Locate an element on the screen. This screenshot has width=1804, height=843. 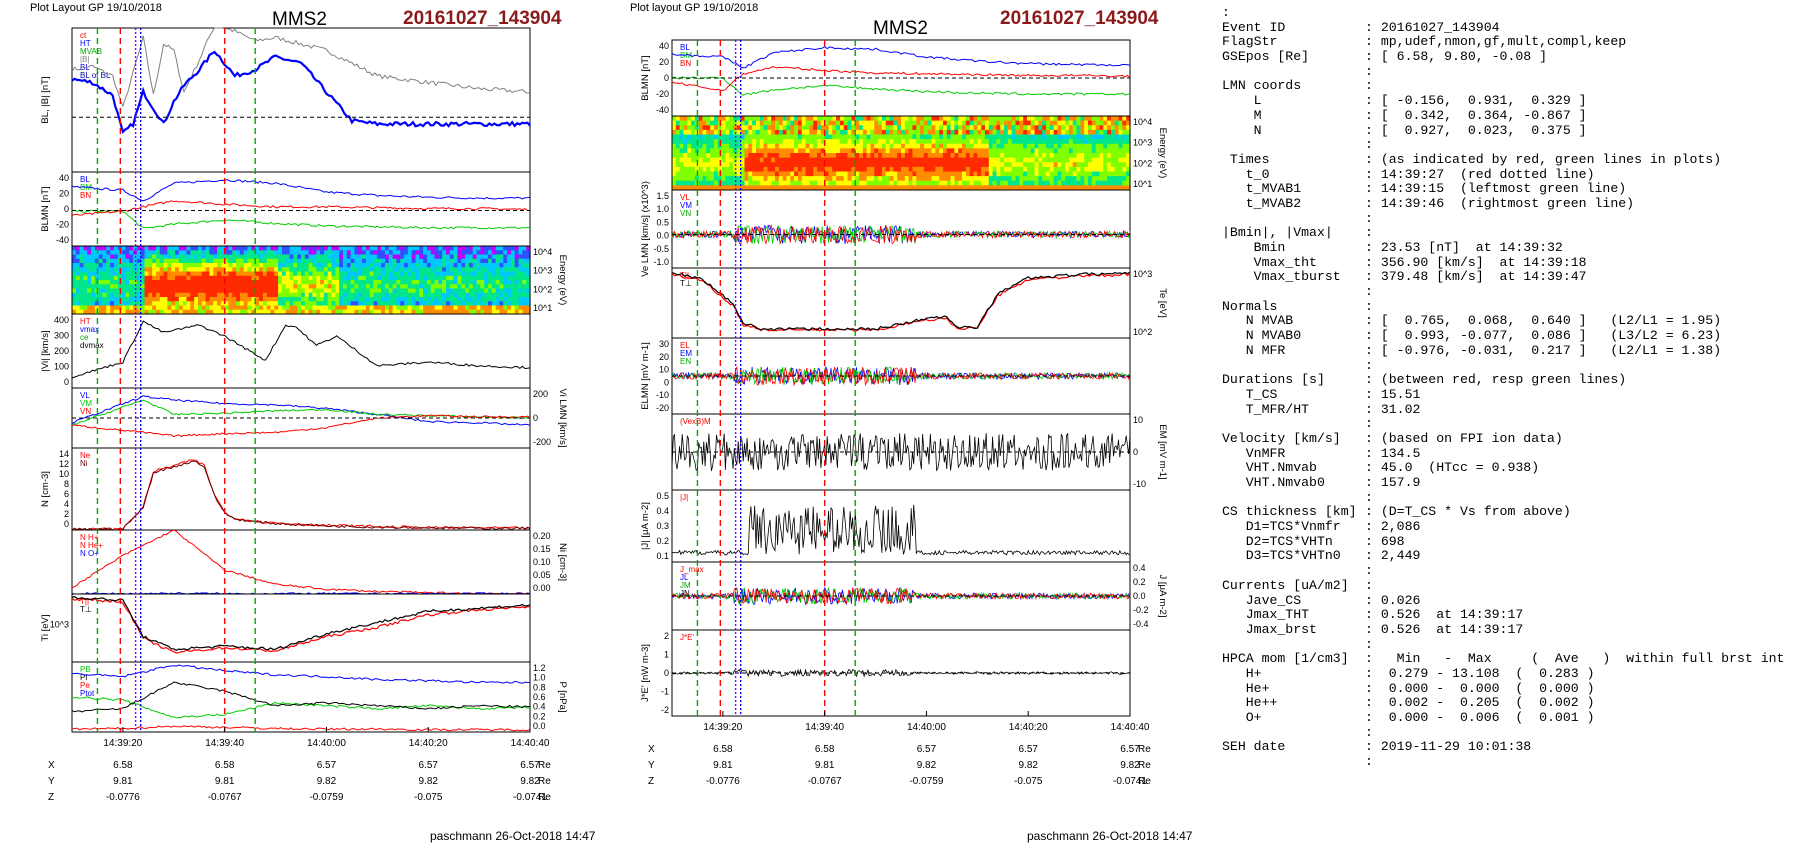
legend-entry: Ptot is located at coordinates (87, 693).